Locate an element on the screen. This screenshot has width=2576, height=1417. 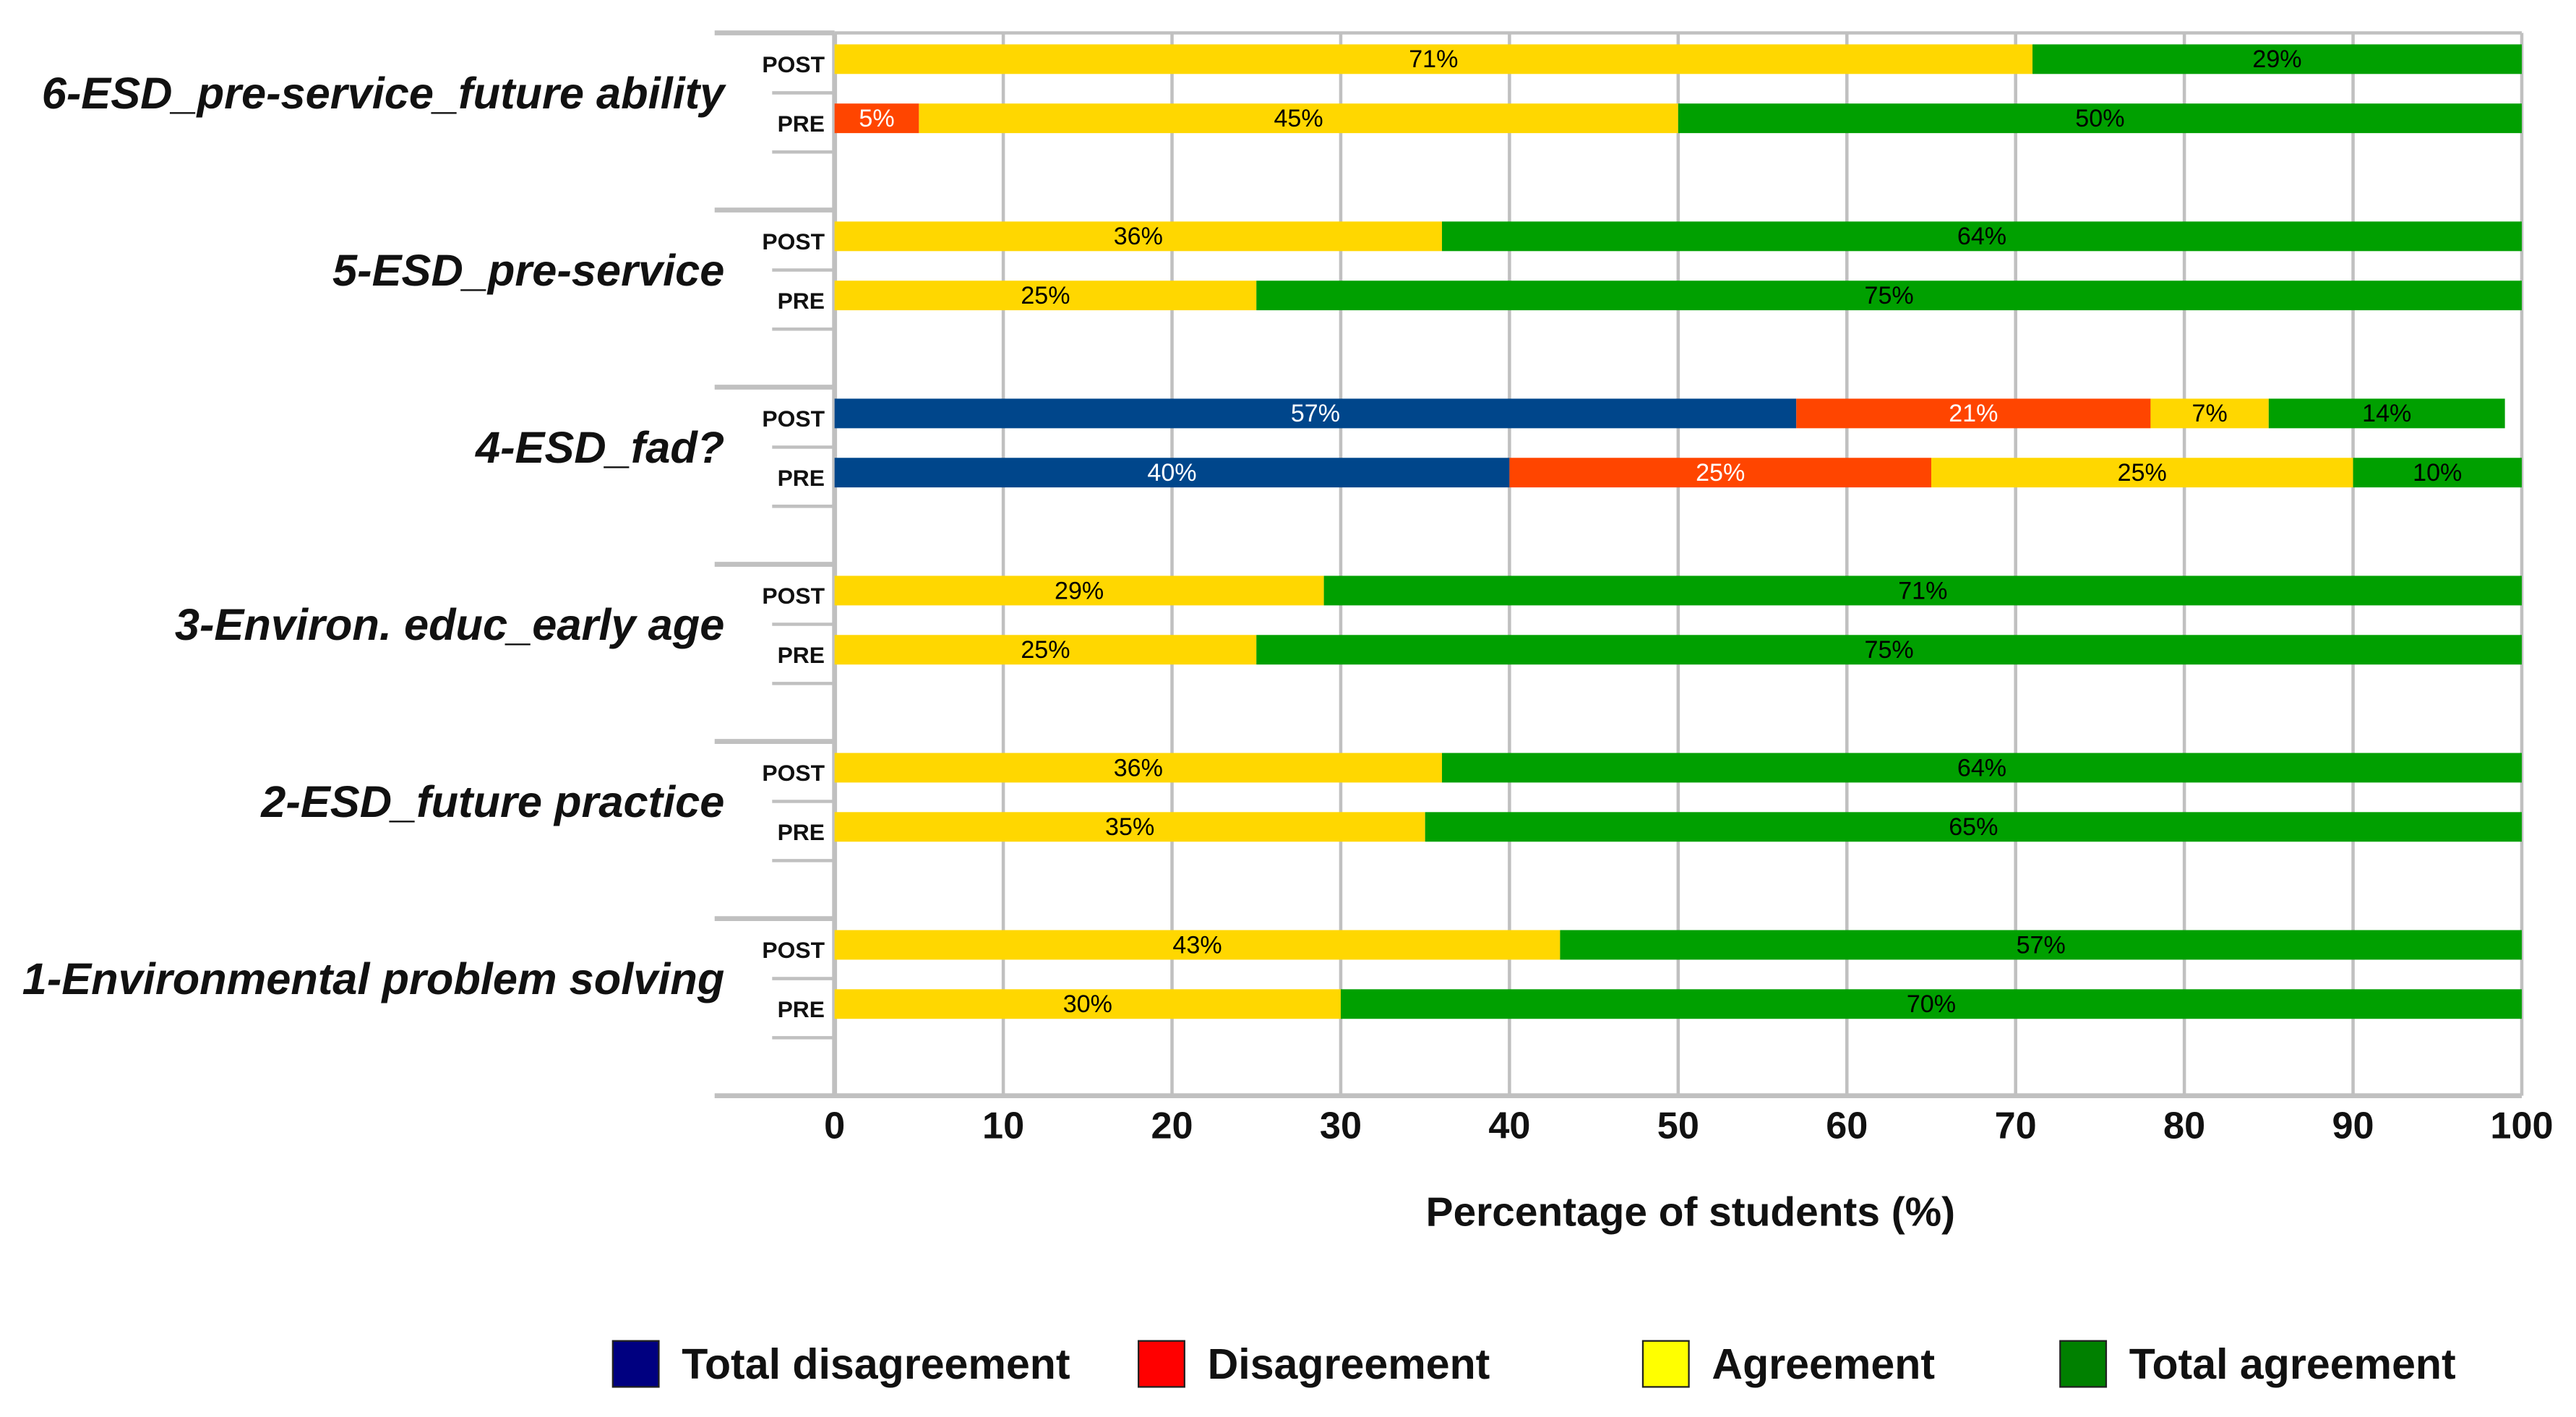
x-tick-label: 30 is located at coordinates (1341, 1126).